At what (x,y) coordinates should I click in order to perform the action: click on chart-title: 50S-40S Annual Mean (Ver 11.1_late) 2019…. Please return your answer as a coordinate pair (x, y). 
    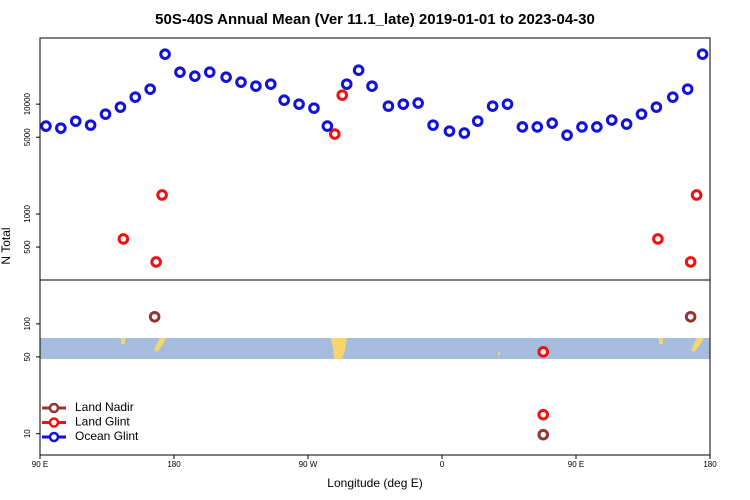
    Looking at the image, I should click on (375, 19).